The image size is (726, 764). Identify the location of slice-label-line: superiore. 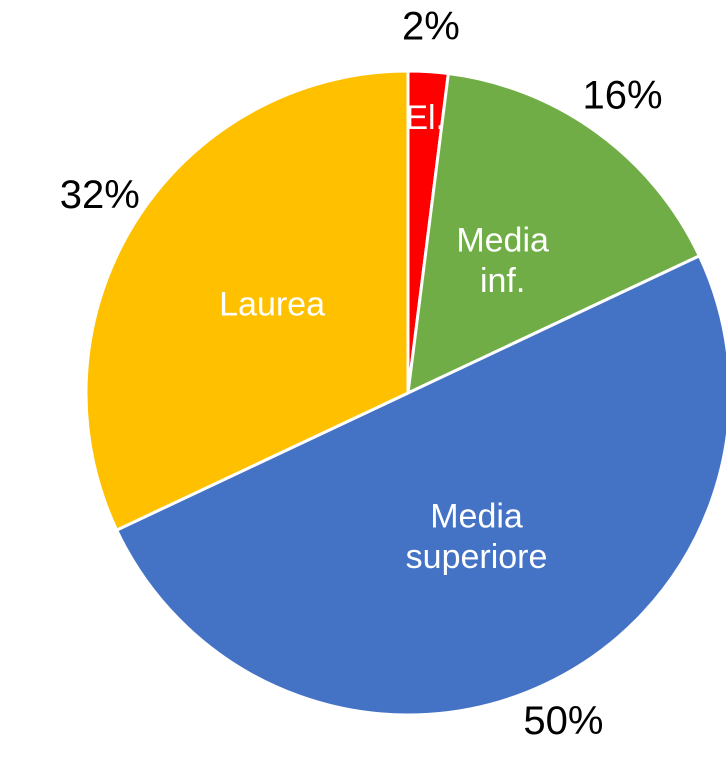
(477, 557).